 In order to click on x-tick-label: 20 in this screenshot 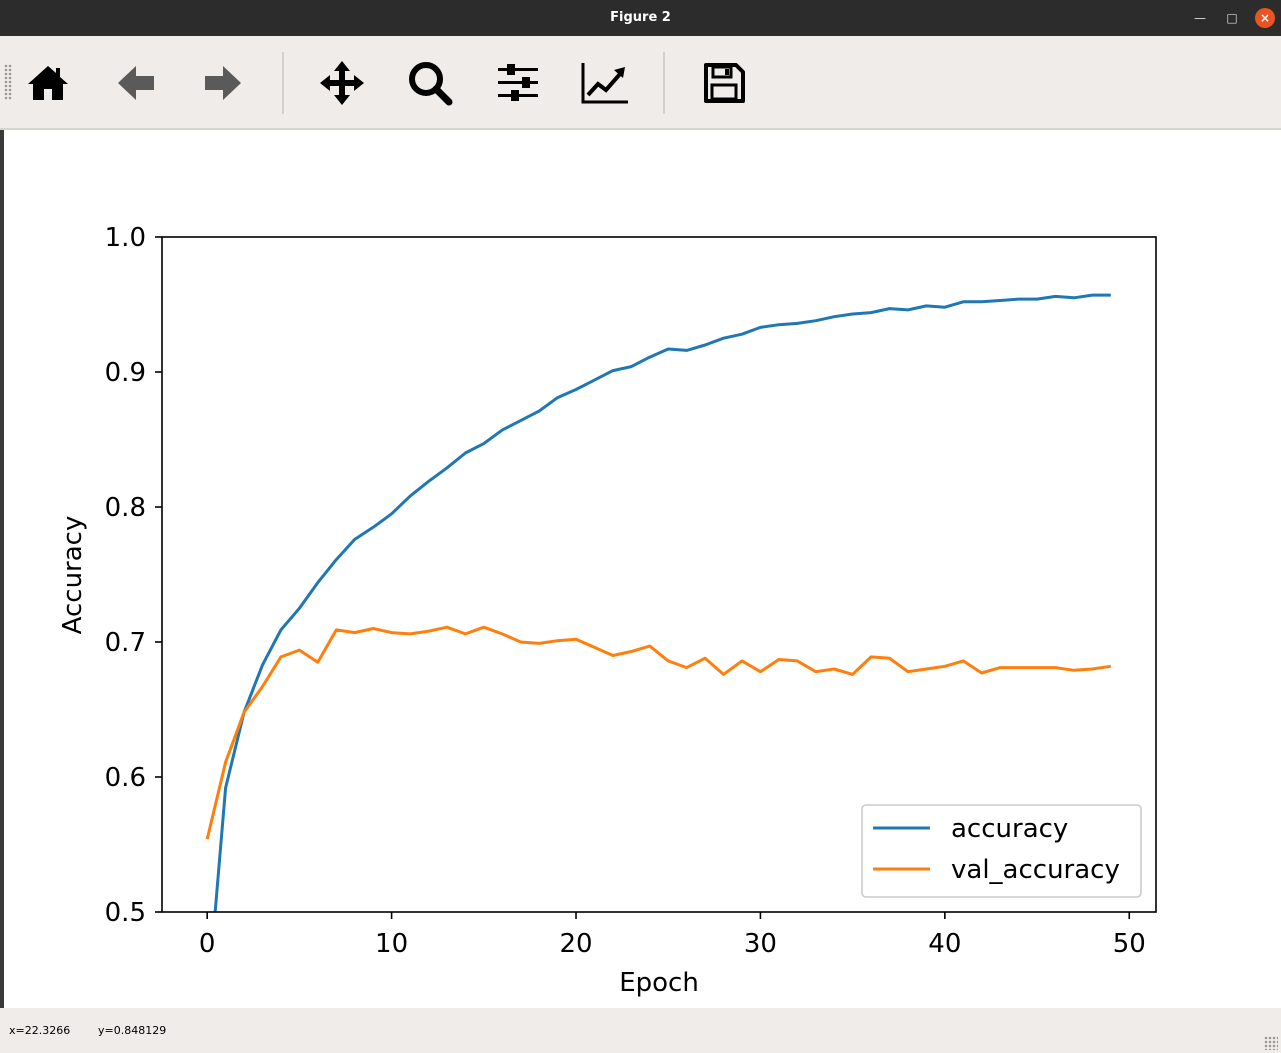, I will do `click(575, 944)`.